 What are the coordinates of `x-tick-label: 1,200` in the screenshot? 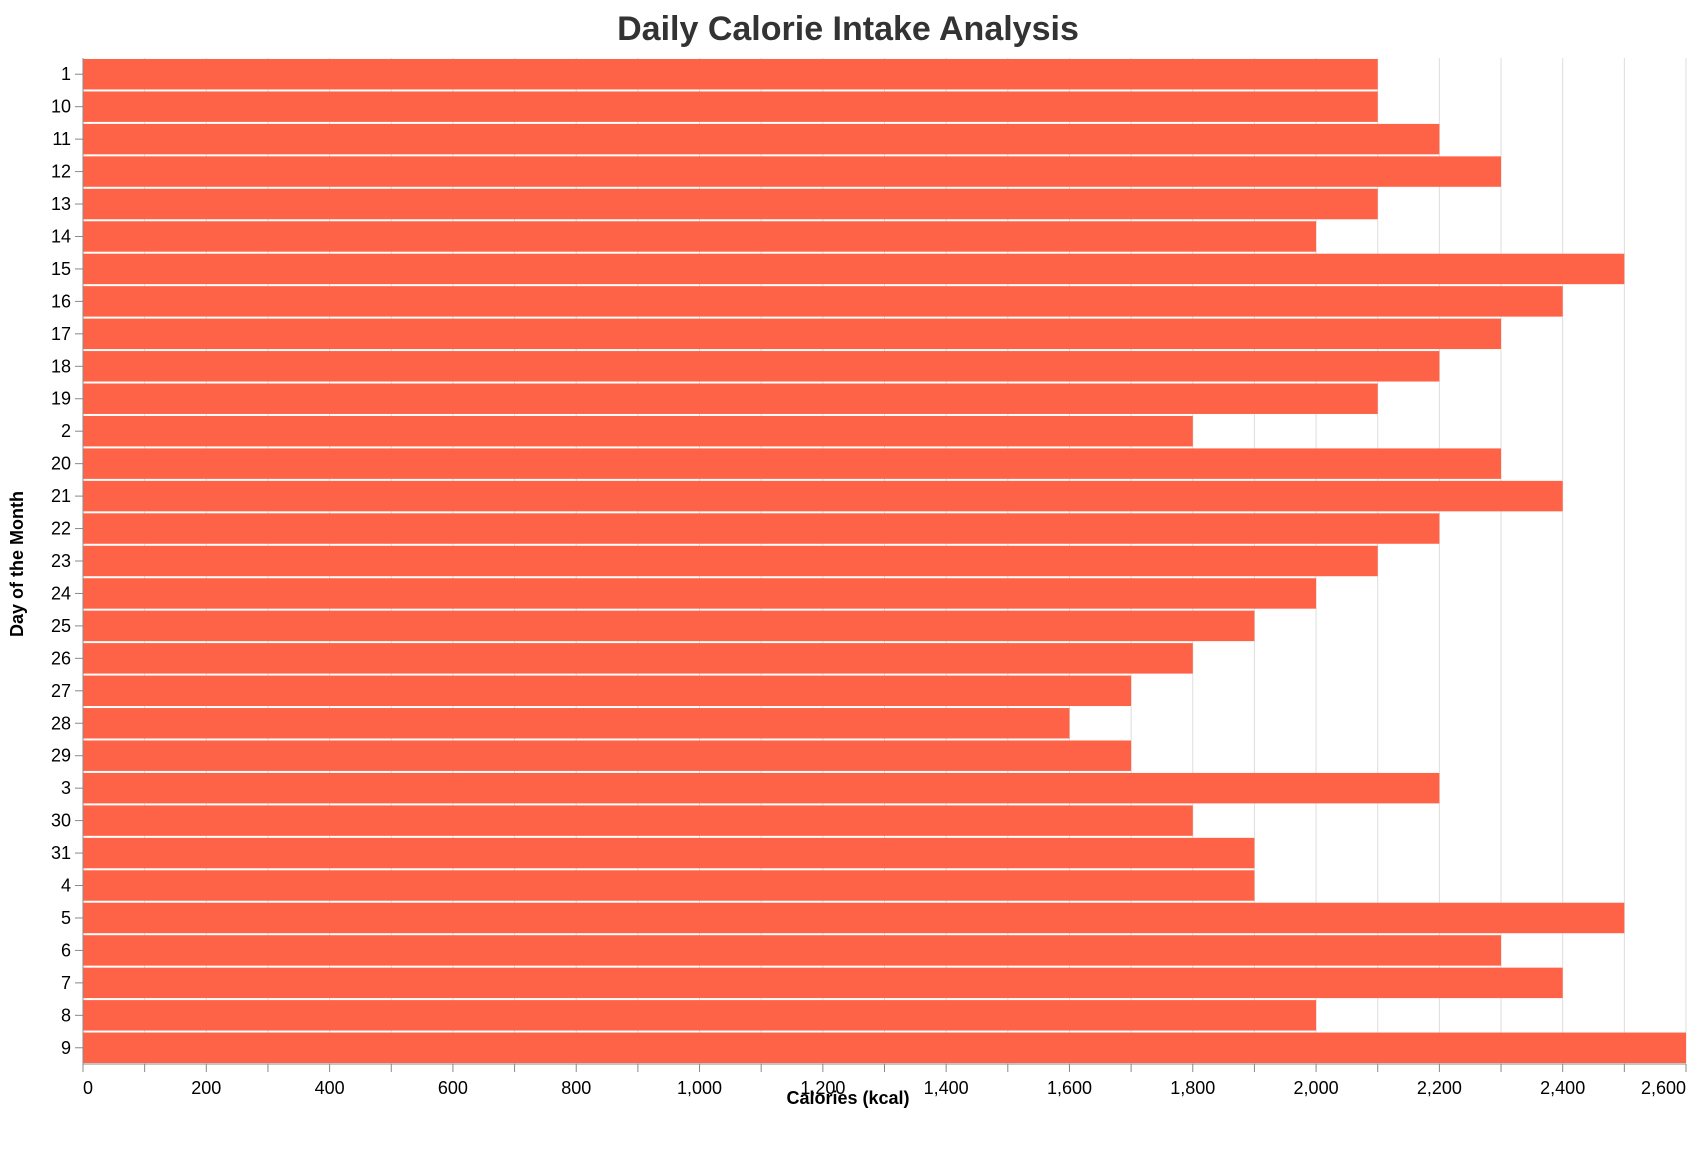 It's located at (822, 1088).